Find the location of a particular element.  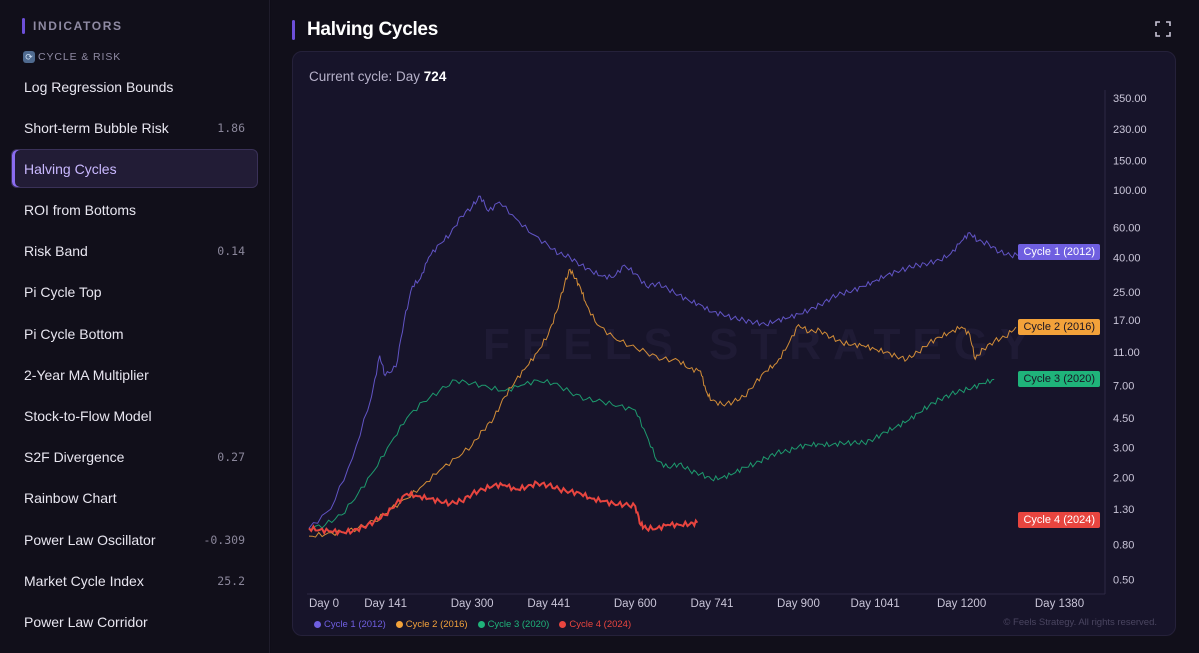

y-tick-label: 350.00 is located at coordinates (1130, 99).